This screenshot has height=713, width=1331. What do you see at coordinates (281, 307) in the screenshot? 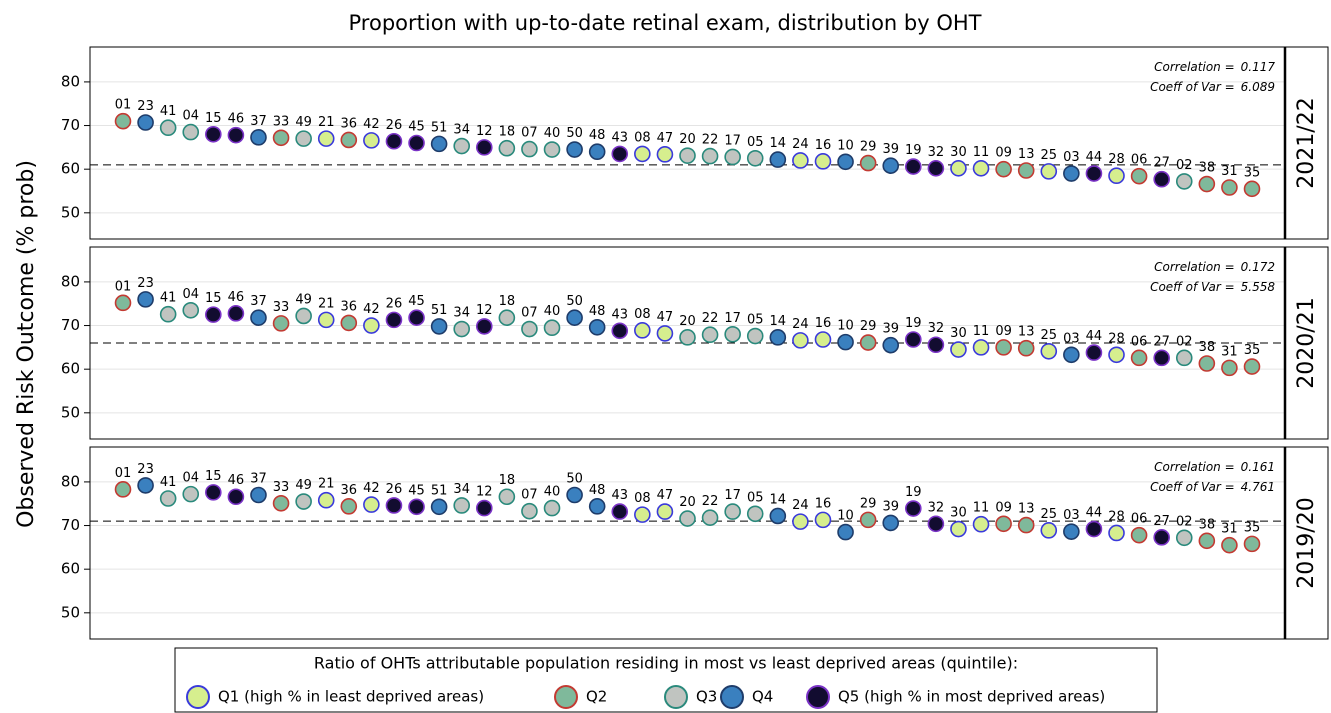
I see `point-label: 33` at bounding box center [281, 307].